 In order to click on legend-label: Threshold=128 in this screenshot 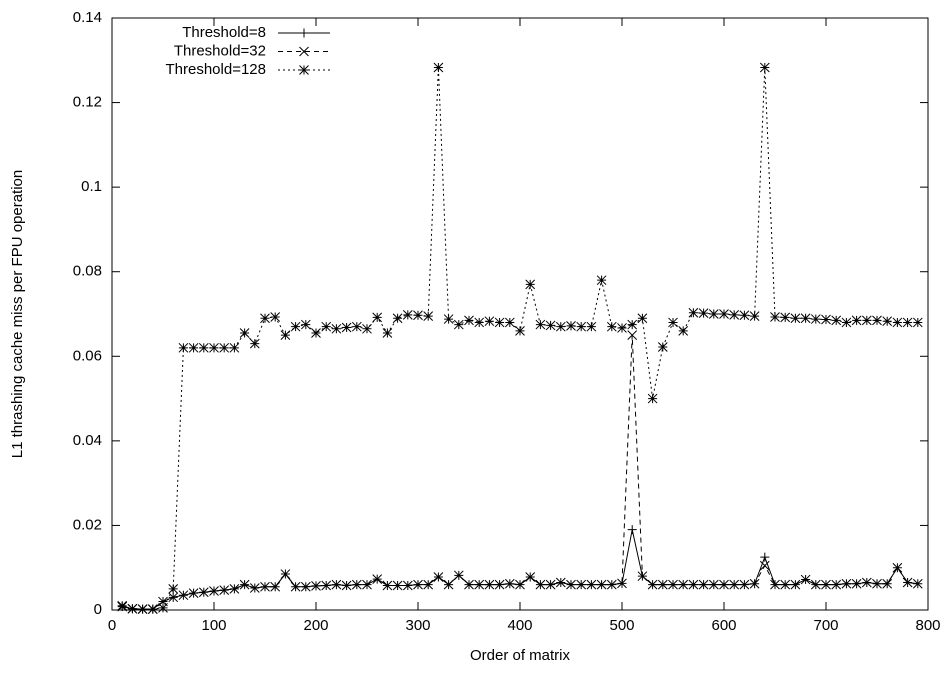, I will do `click(216, 69)`.